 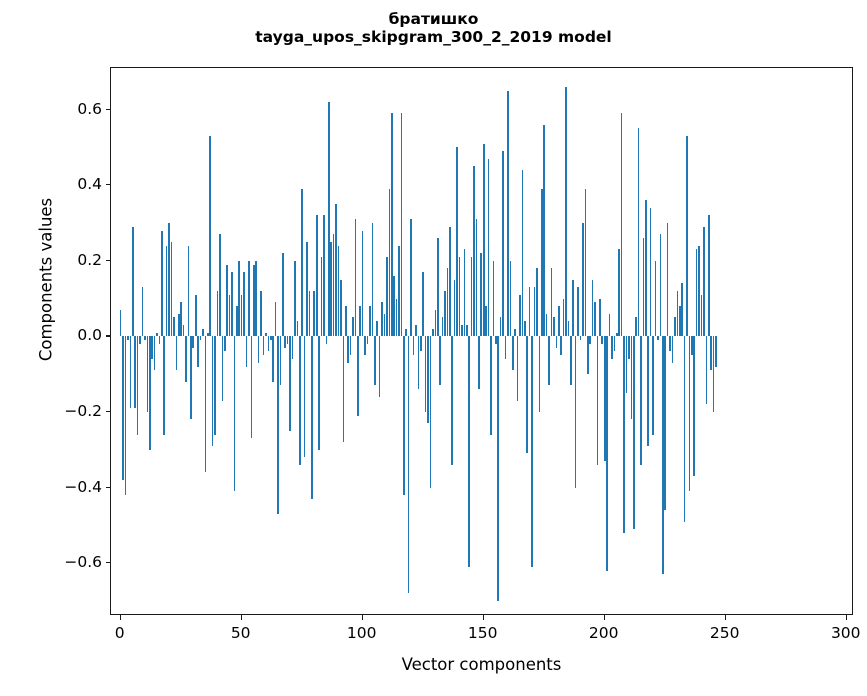 What do you see at coordinates (89, 184) in the screenshot?
I see `y-tick-label: 0.4` at bounding box center [89, 184].